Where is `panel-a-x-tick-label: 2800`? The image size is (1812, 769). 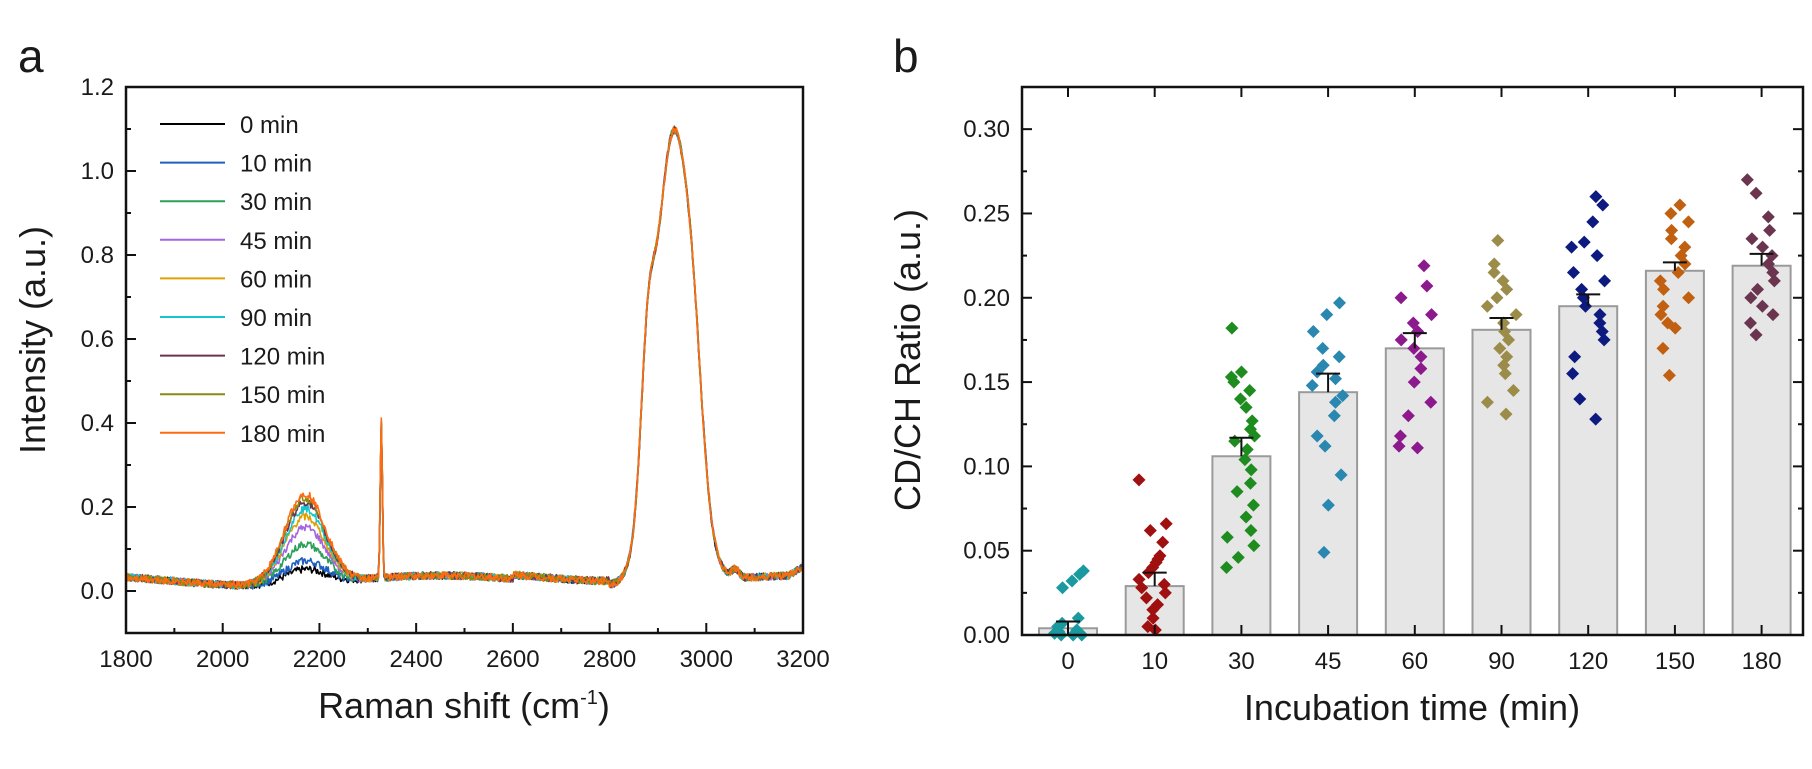
panel-a-x-tick-label: 2800 is located at coordinates (609, 659).